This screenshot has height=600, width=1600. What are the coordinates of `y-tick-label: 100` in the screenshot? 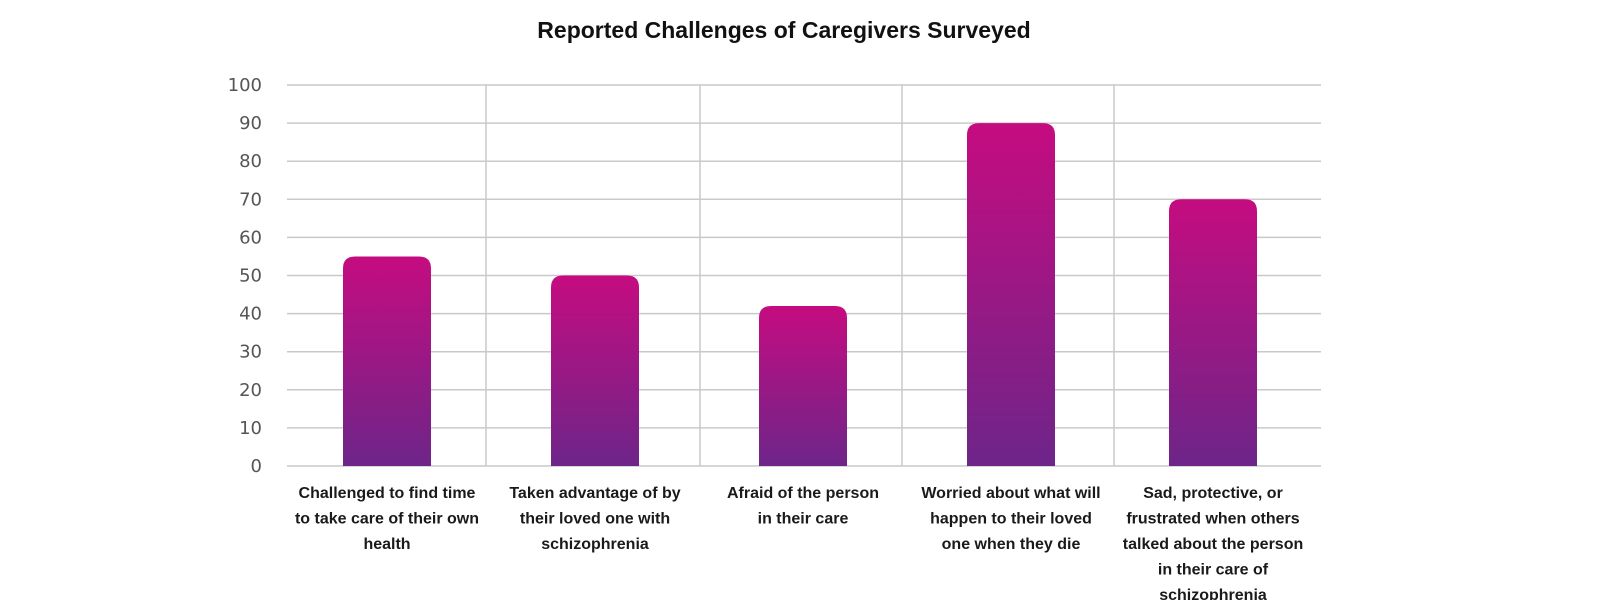 It's located at (245, 85).